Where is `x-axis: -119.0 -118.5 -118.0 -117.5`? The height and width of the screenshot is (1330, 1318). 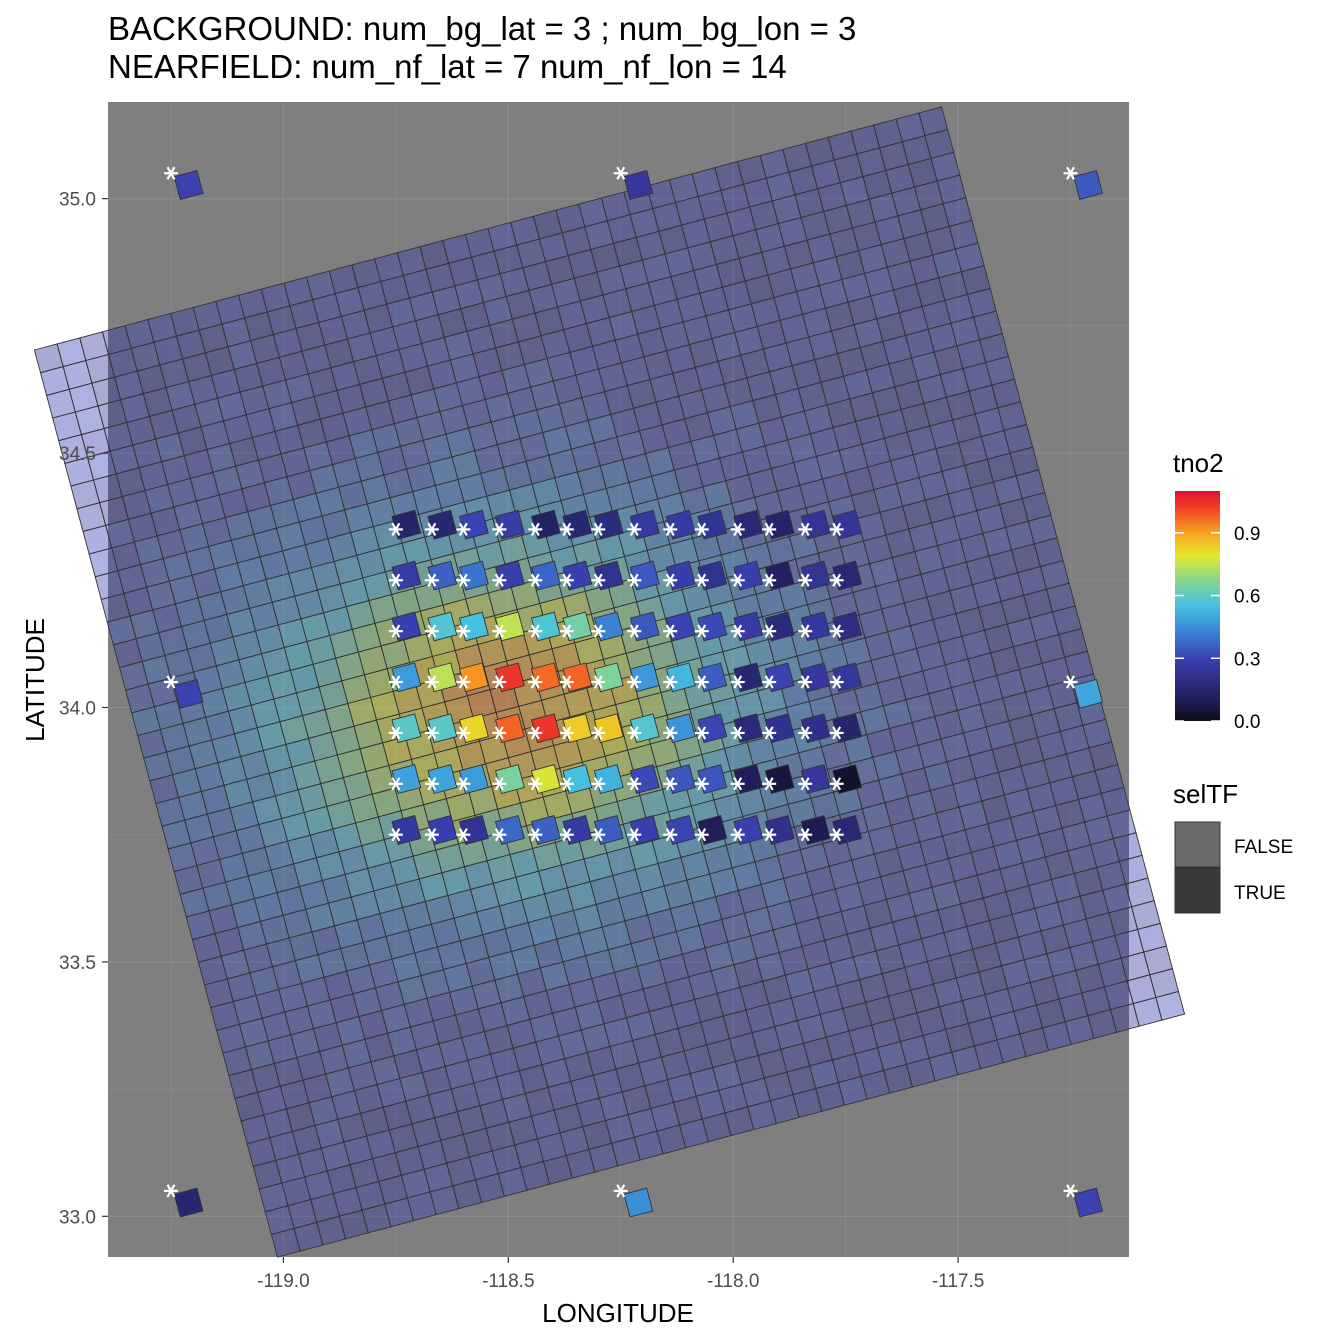 x-axis: -119.0 -118.5 -118.0 -117.5 is located at coordinates (620, 1274).